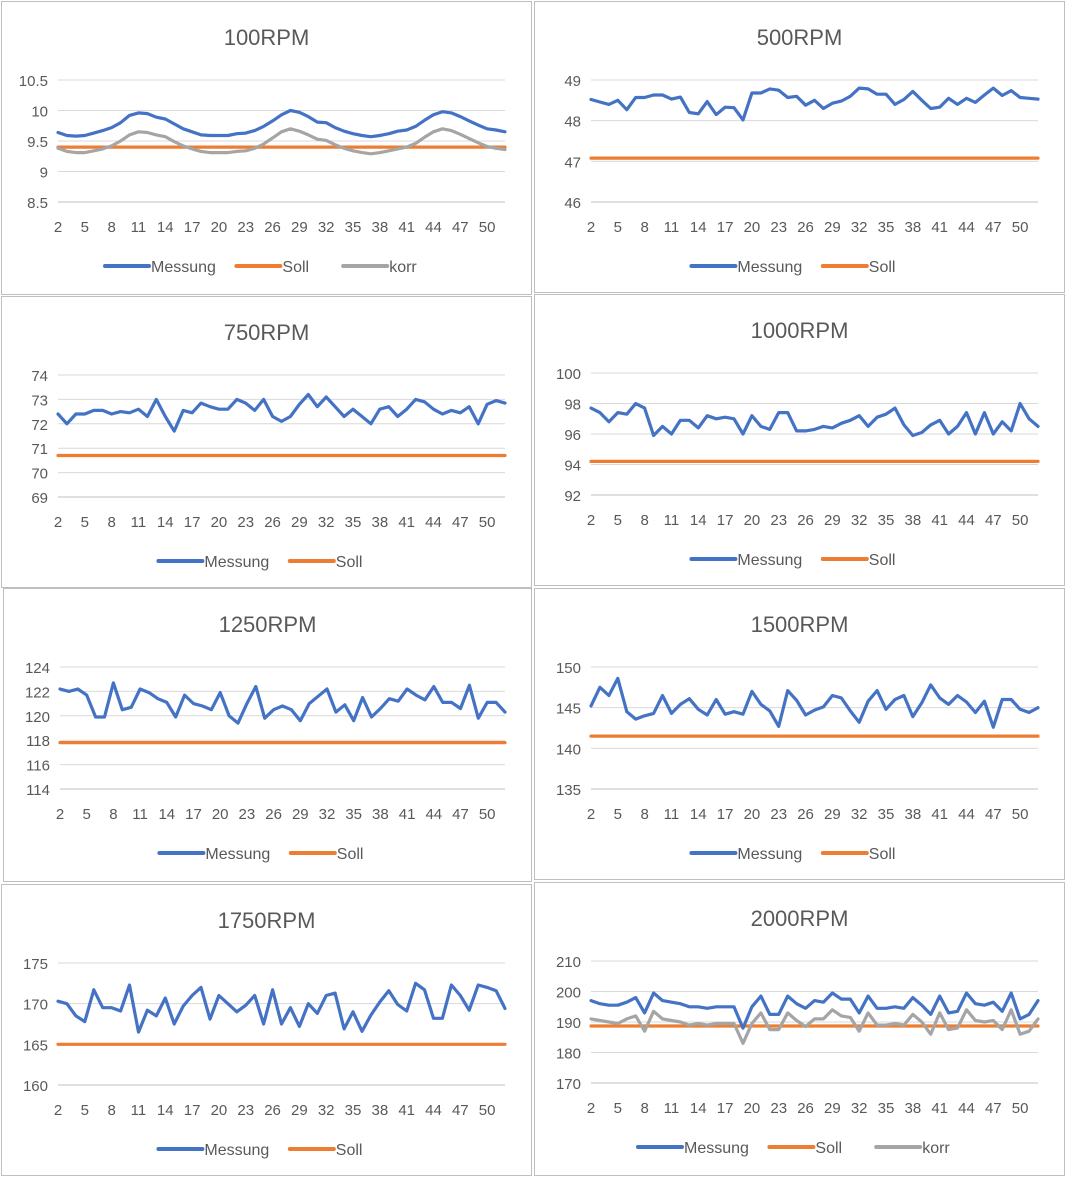 This screenshot has height=1180, width=1067. I want to click on y-tick-label: 150, so click(568, 668).